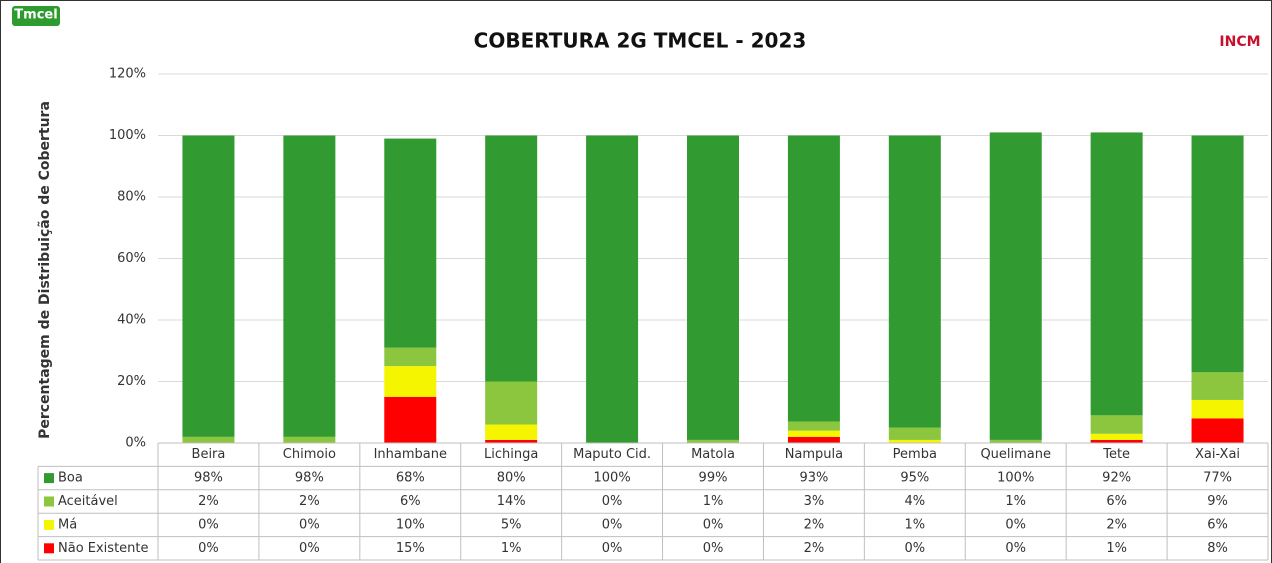 Image resolution: width=1272 pixels, height=563 pixels. What do you see at coordinates (127, 74) in the screenshot?
I see `y-tick-label: 120%` at bounding box center [127, 74].